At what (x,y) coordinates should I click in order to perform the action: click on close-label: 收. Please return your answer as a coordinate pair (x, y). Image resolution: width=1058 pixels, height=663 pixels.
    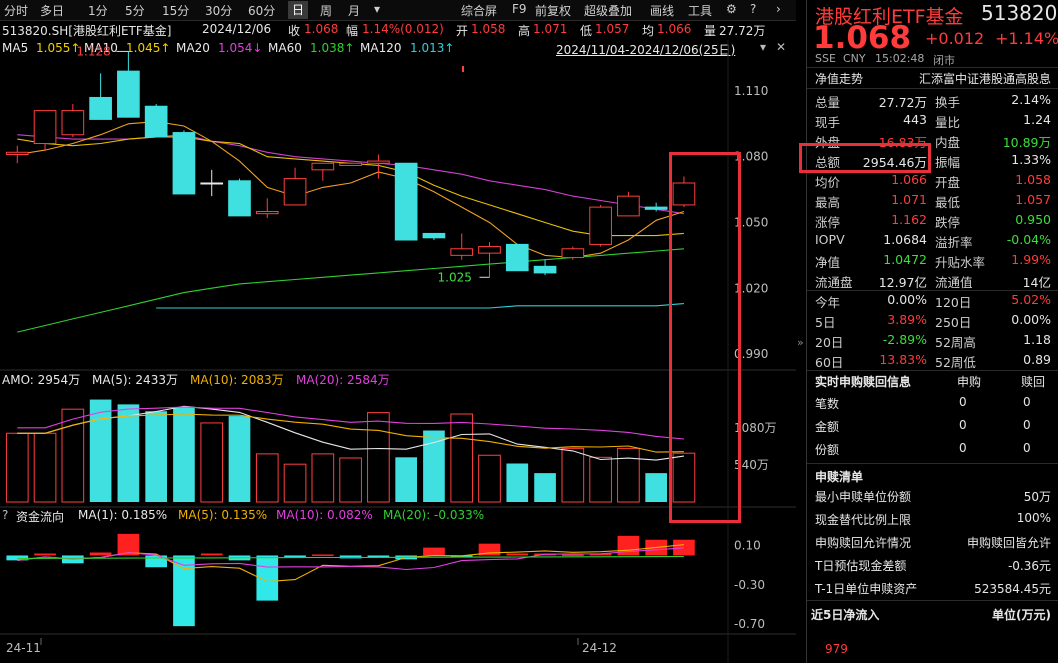
    Looking at the image, I should click on (294, 31).